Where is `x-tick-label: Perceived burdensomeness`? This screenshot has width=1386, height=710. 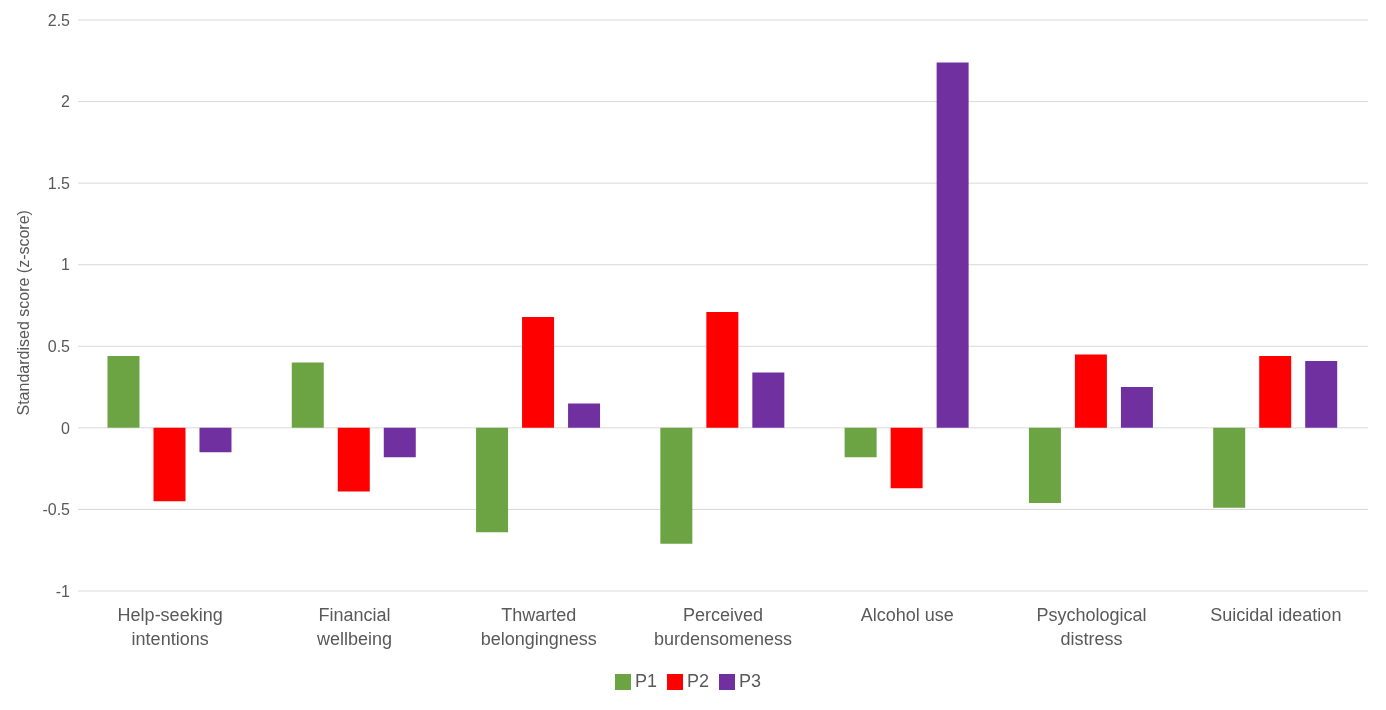
x-tick-label: Perceived burdensomeness is located at coordinates (723, 627).